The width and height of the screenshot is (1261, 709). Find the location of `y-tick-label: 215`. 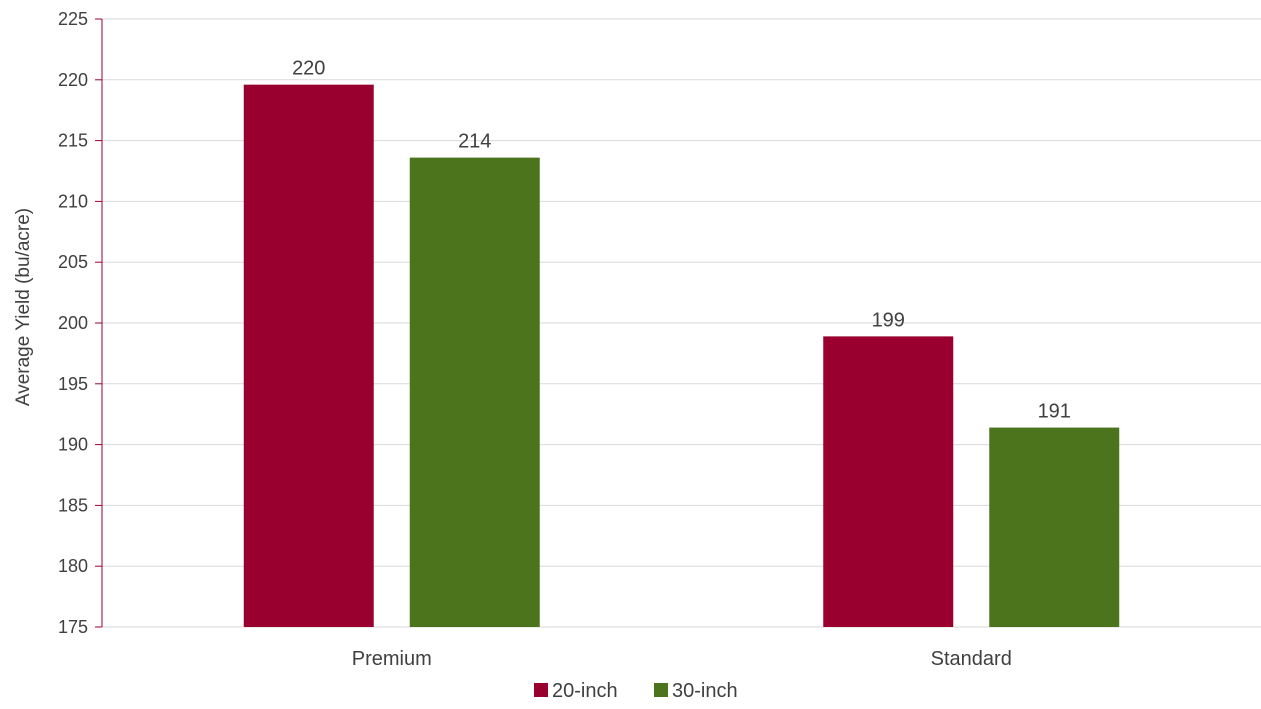

y-tick-label: 215 is located at coordinates (73, 141).